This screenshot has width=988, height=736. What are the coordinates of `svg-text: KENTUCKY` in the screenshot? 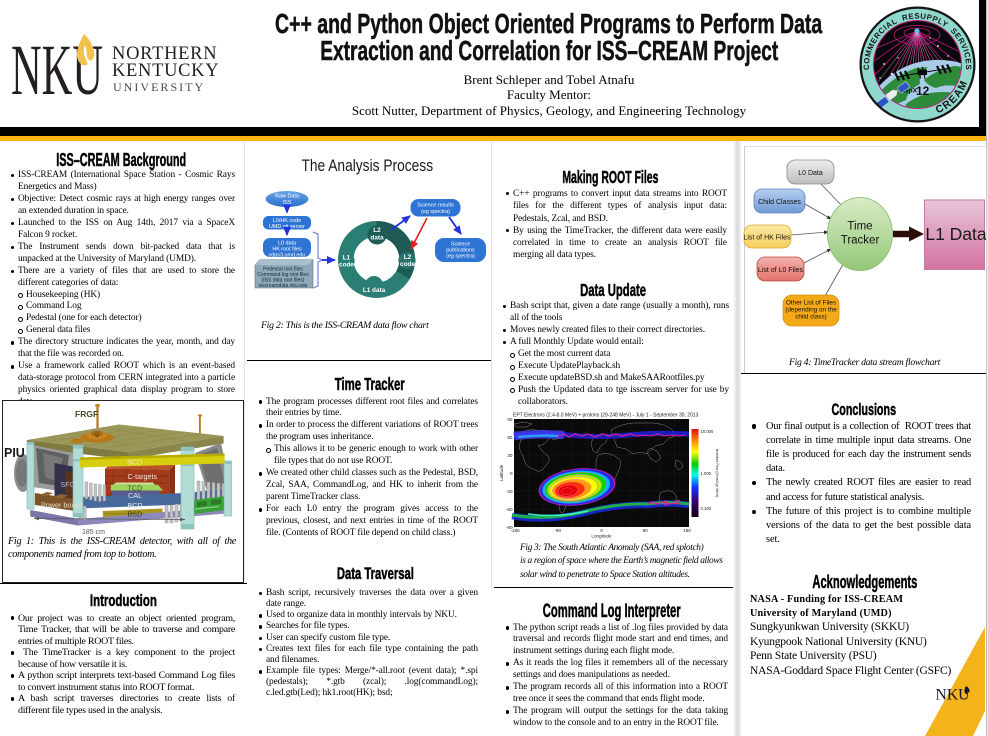 It's located at (165, 71).